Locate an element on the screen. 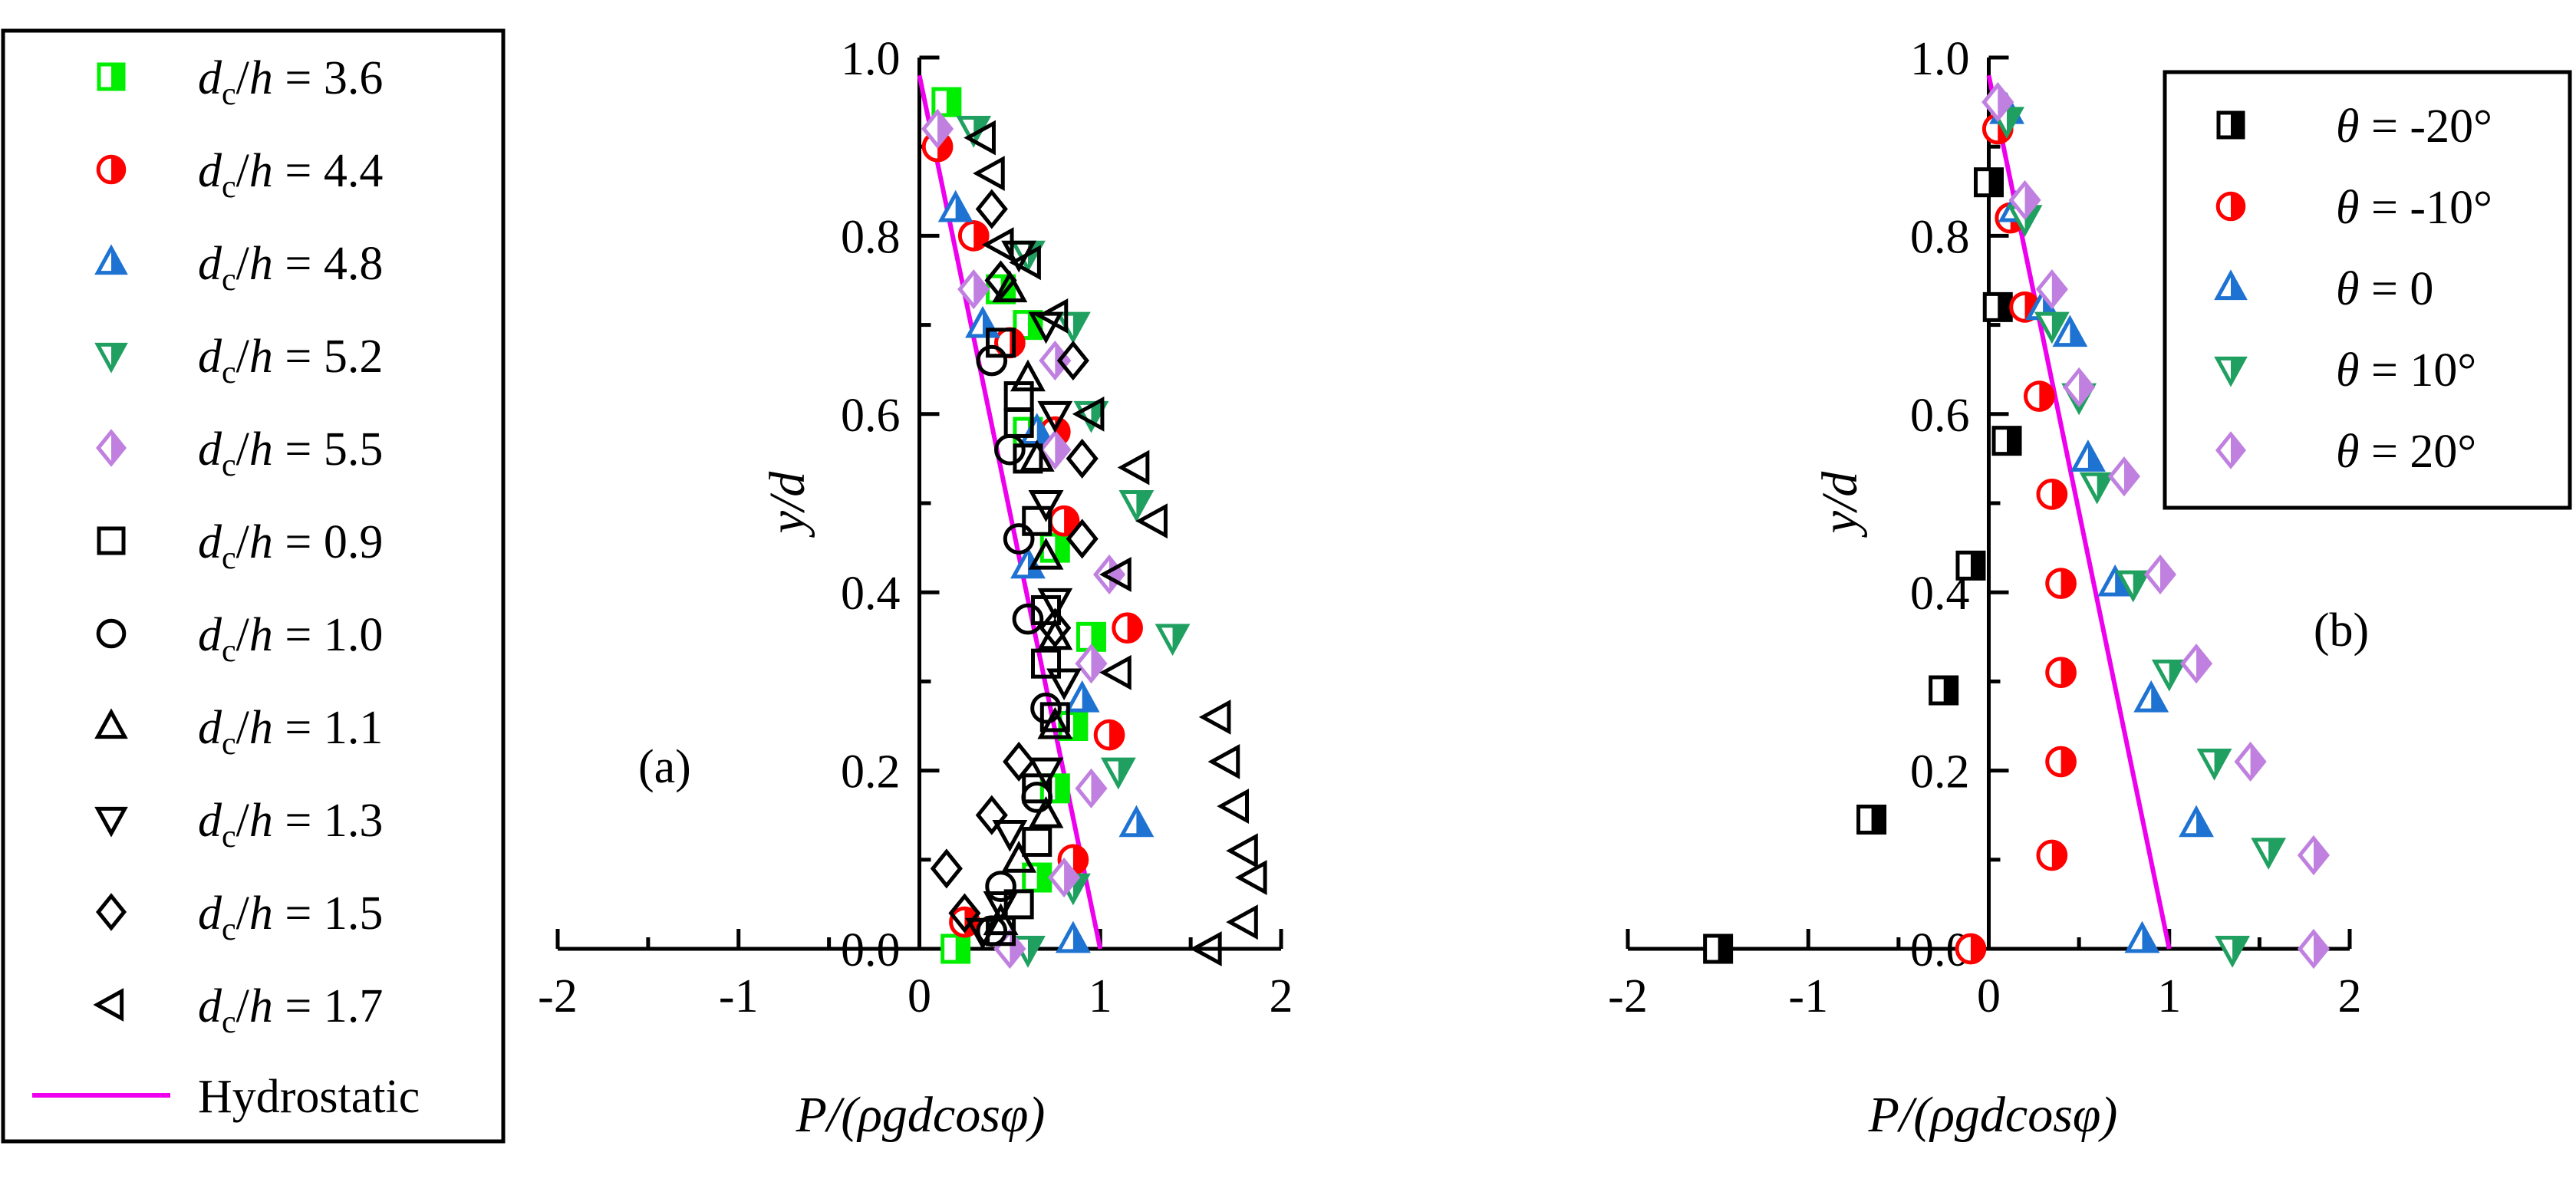 The width and height of the screenshot is (2576, 1182). panel-a-ylabel: y/d is located at coordinates (787, 504).